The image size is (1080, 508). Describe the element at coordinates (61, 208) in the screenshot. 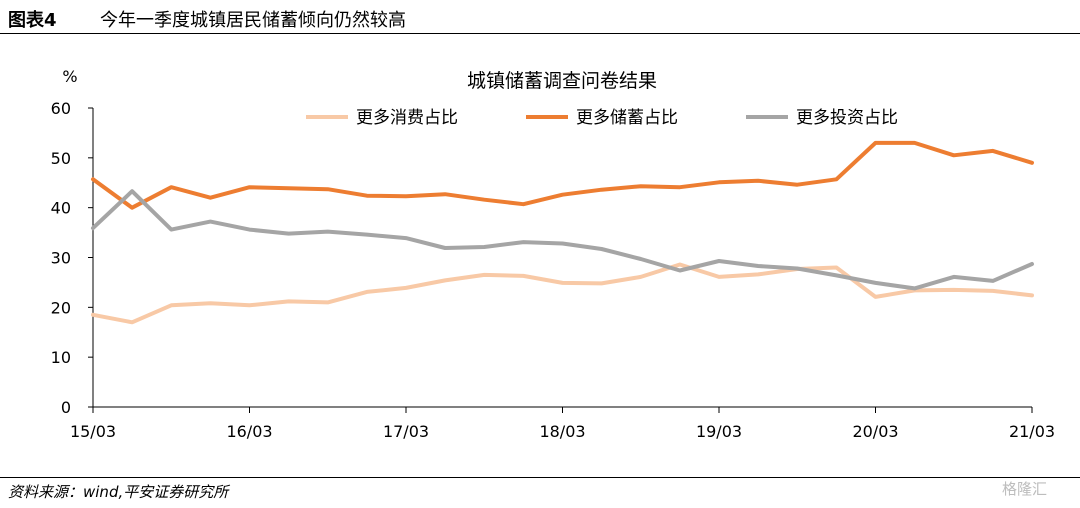

I see `y-tick-label: 40` at that location.